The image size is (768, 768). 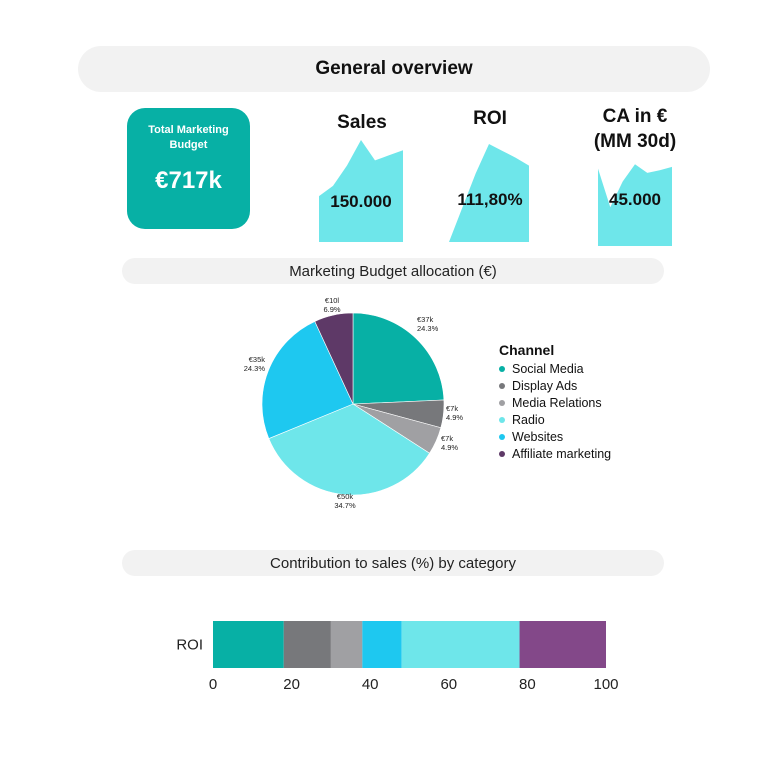 I want to click on x-tick-label: 40, so click(x=370, y=684).